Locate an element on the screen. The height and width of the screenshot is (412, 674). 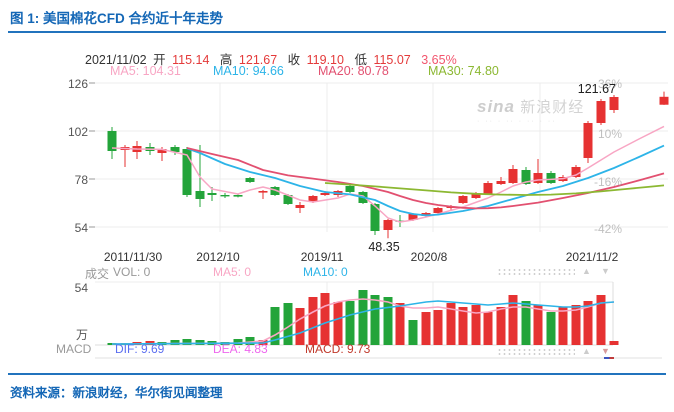
high-annotation: 121.67 is located at coordinates (596, 89).